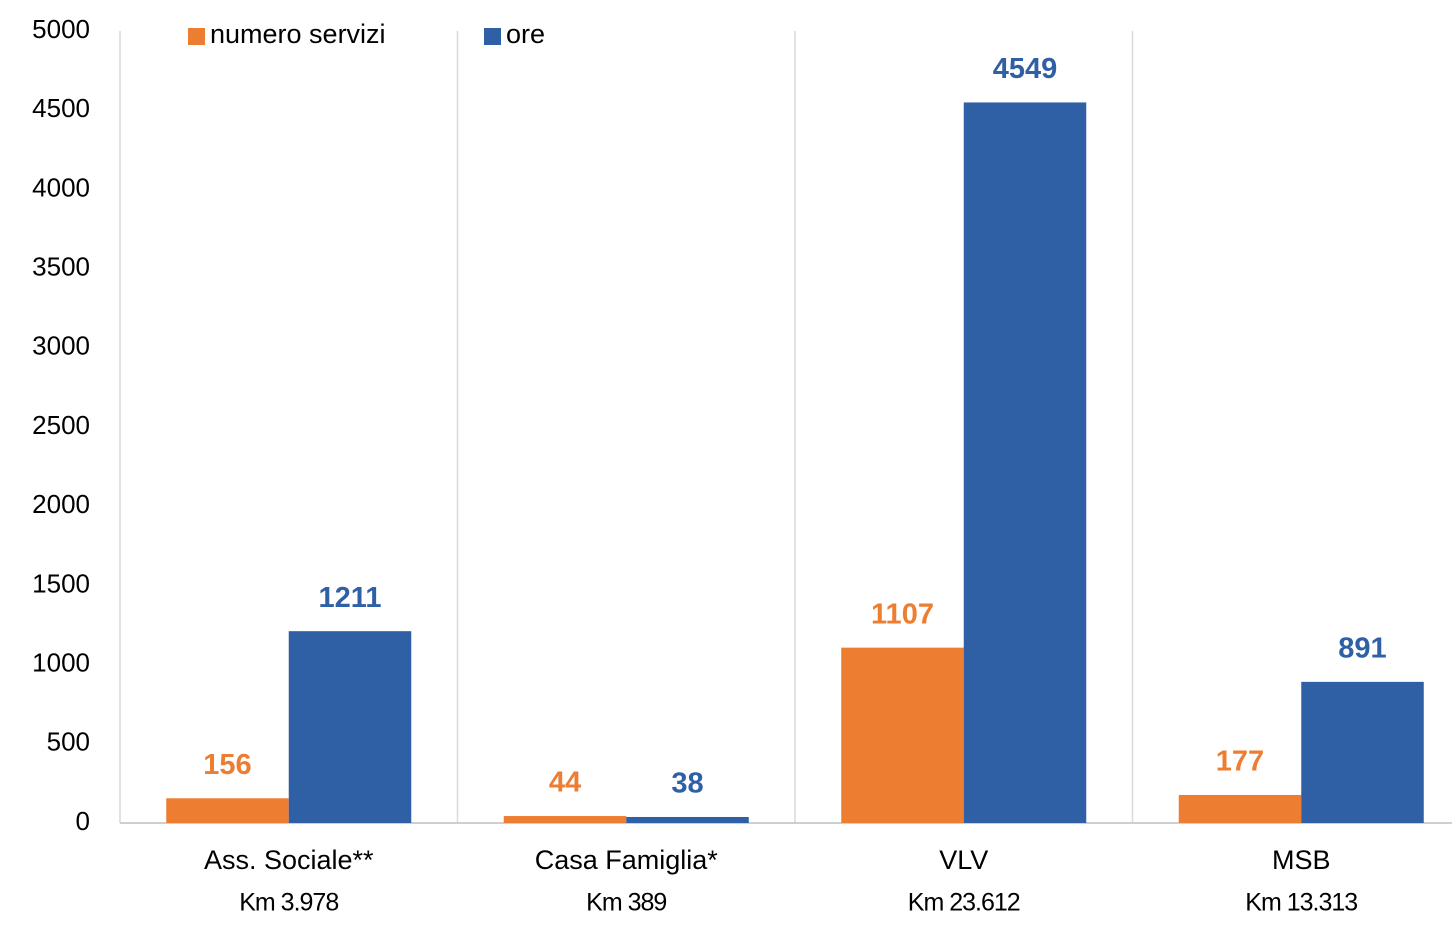 Image resolution: width=1452 pixels, height=925 pixels. What do you see at coordinates (61, 266) in the screenshot?
I see `y-tick-label: 3500` at bounding box center [61, 266].